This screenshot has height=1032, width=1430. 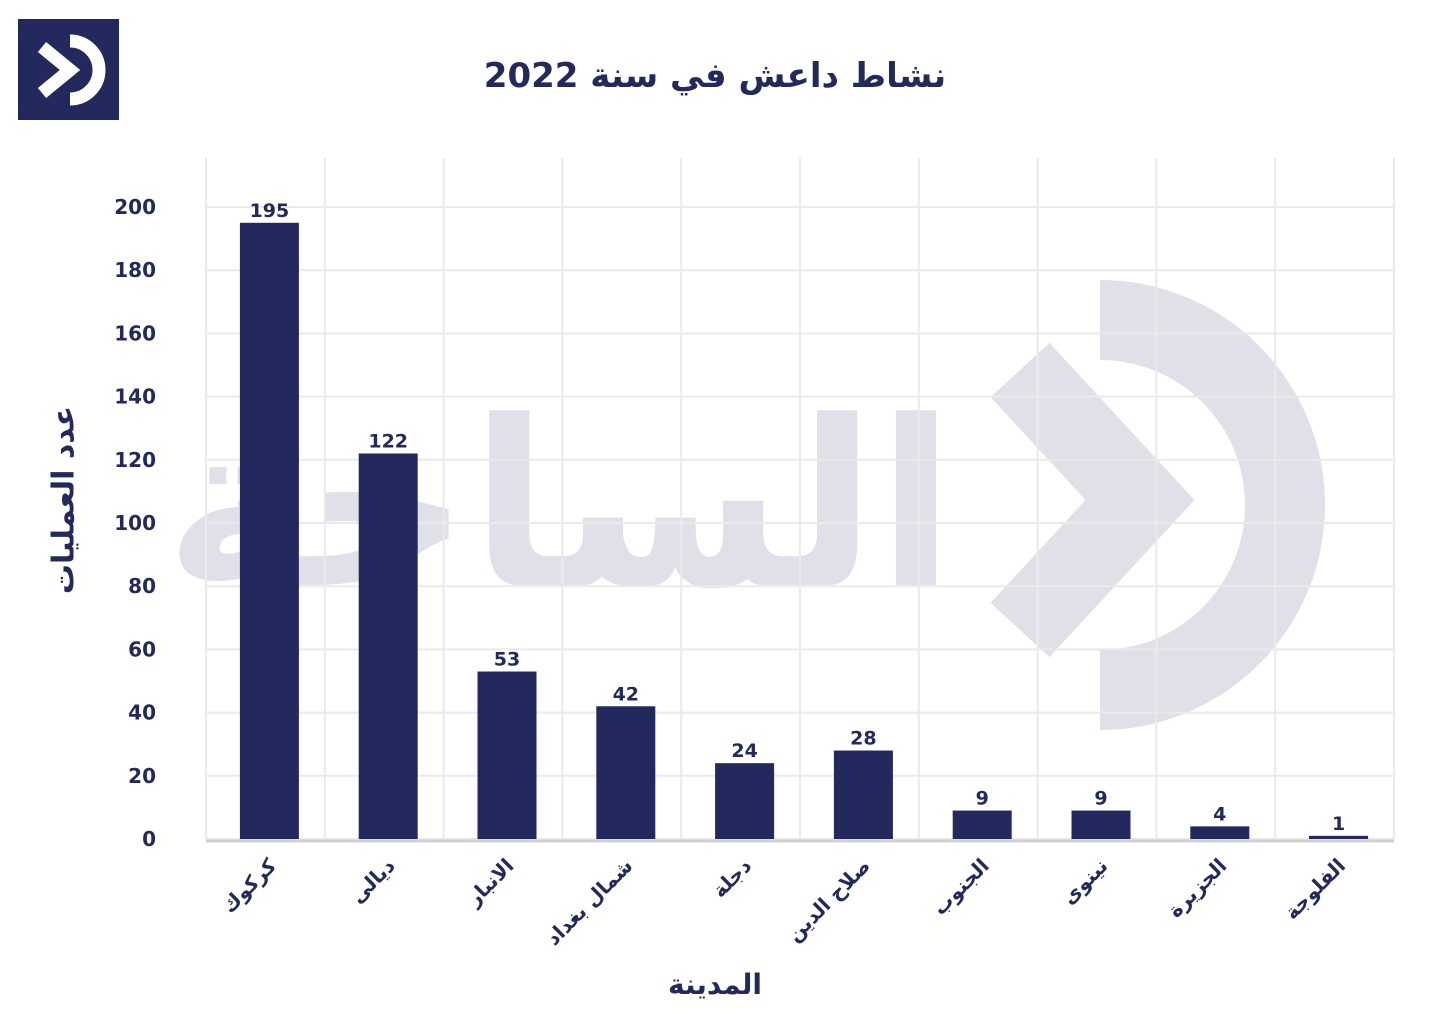 I want to click on y-tick-label: 40, so click(x=142, y=713).